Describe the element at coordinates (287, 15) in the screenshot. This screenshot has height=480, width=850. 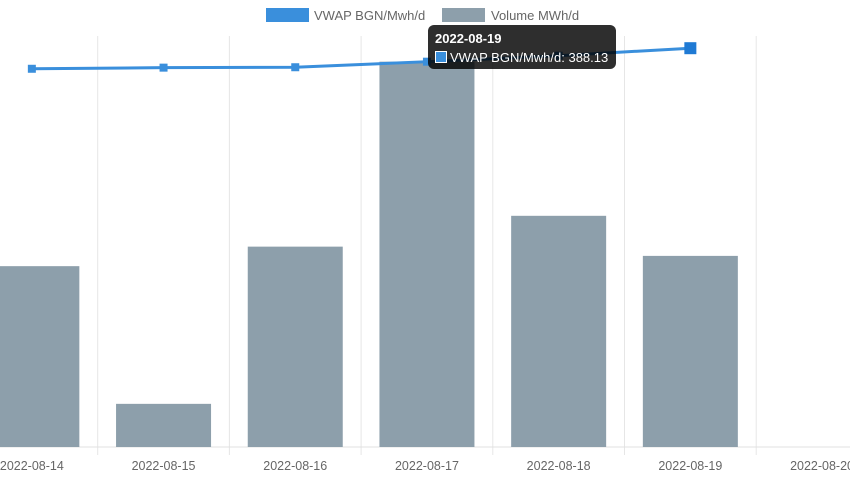
I see `legend-swatch-vwap` at that location.